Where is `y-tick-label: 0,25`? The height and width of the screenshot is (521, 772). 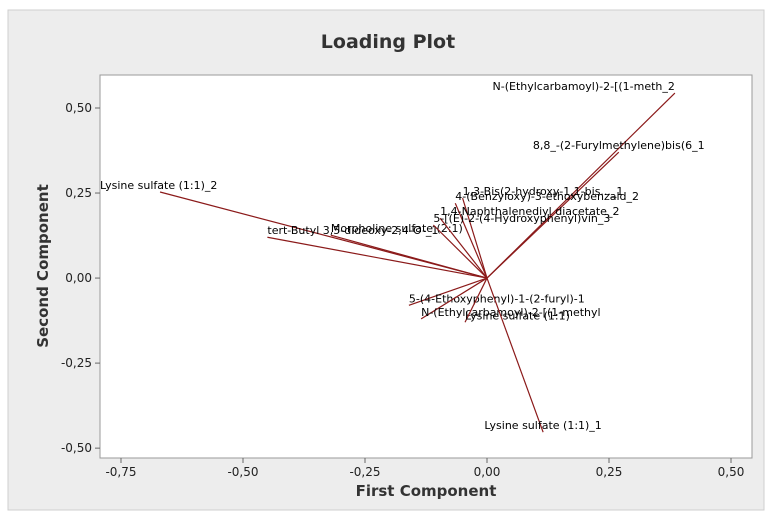
y-tick-label: 0,25 is located at coordinates (78, 193).